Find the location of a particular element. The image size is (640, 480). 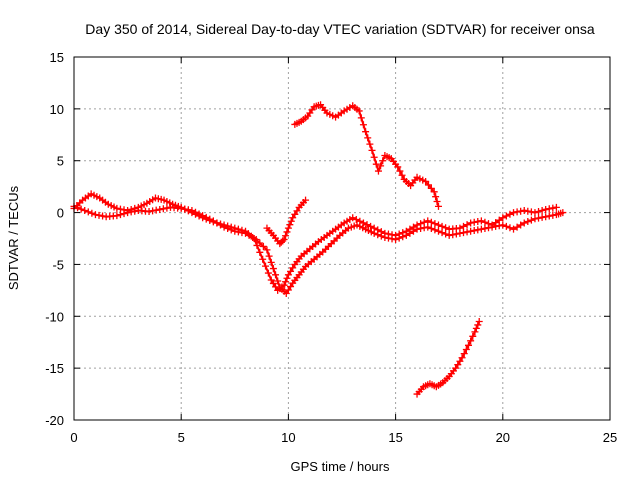

y-tick-label: 0 is located at coordinates (60, 213).